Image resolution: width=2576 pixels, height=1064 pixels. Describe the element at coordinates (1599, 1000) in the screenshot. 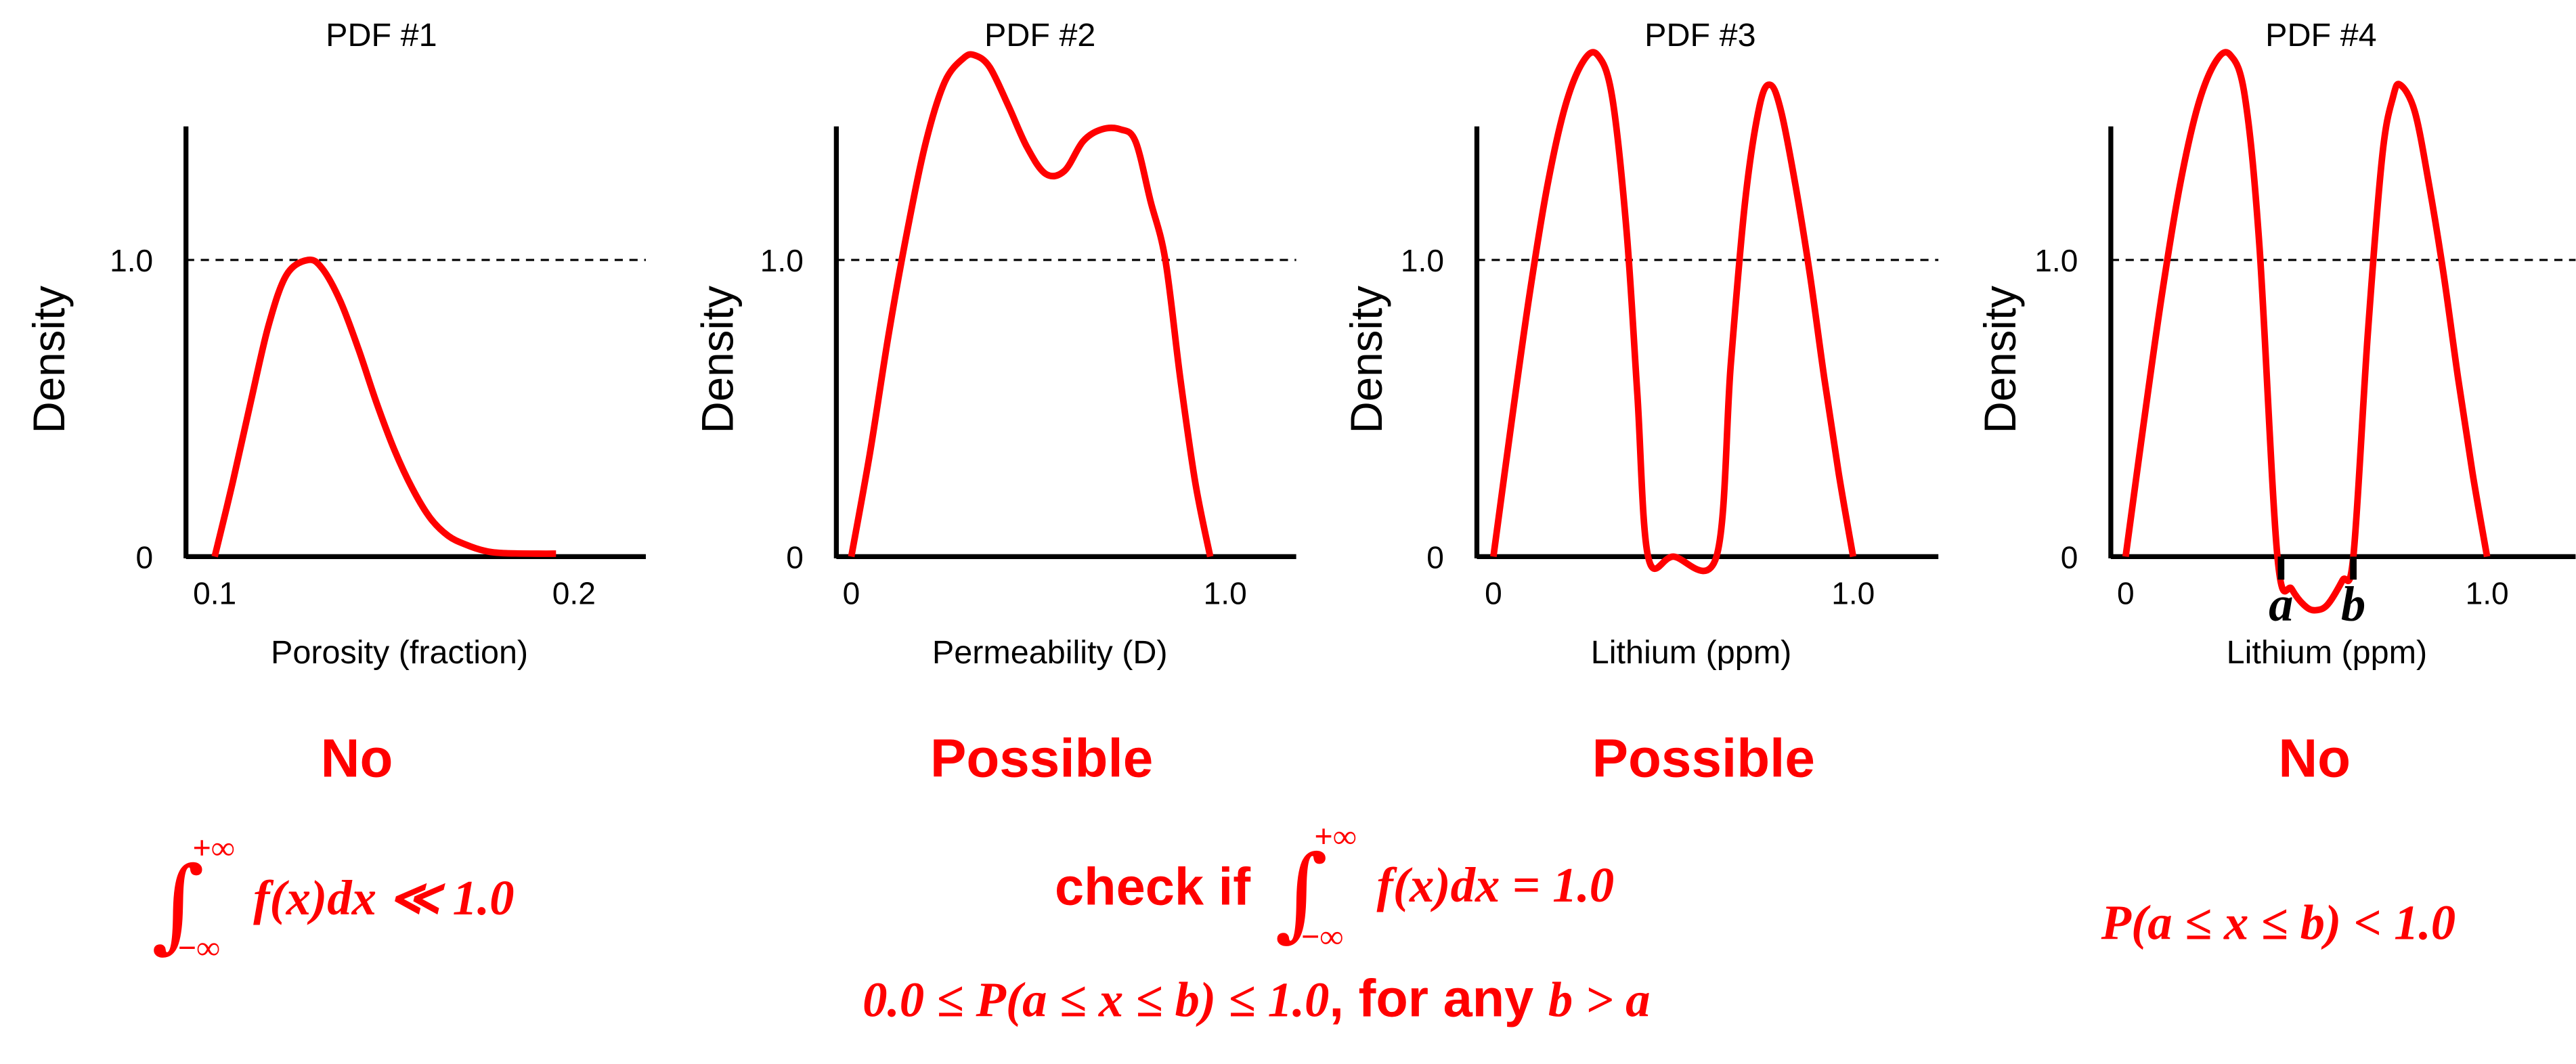

I see `range-tail: b > a` at that location.